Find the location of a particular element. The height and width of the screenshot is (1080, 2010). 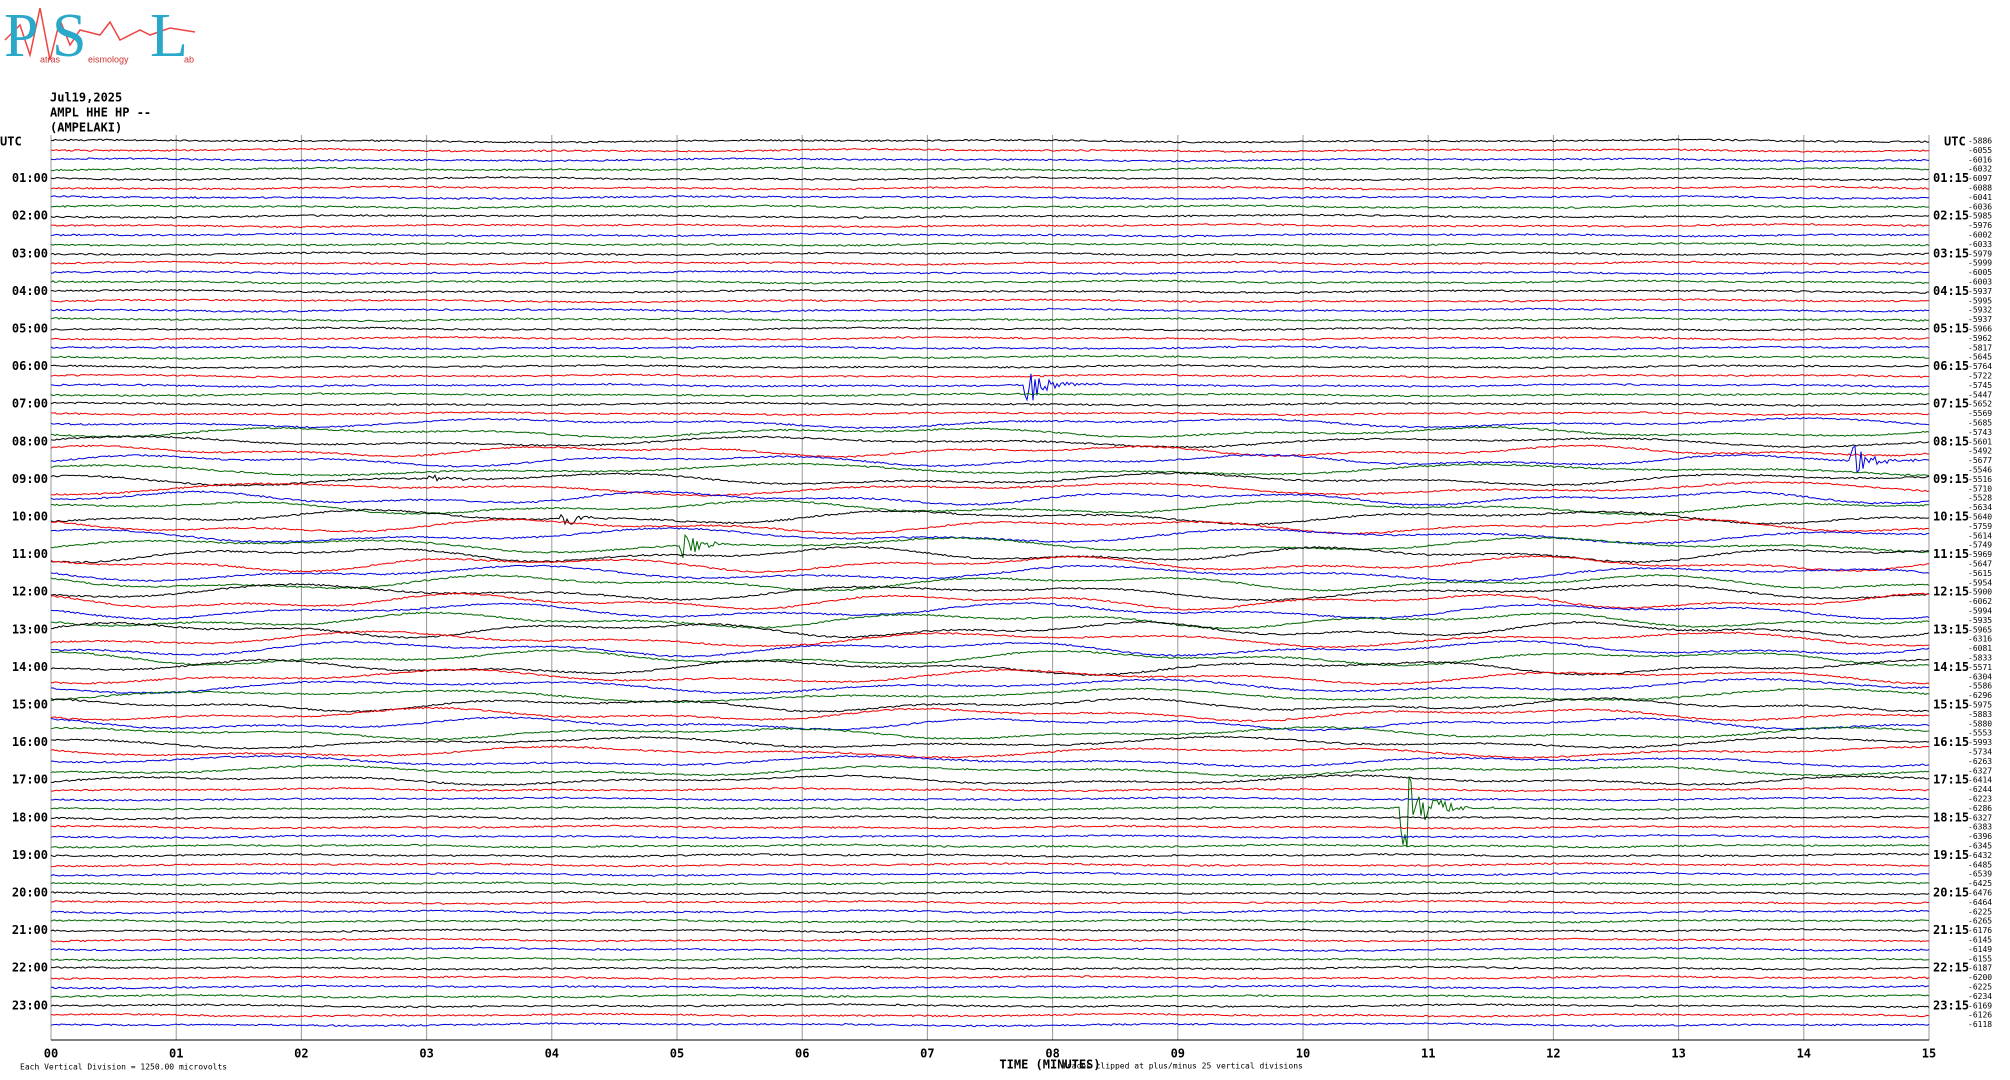

trace-offset: -5817 is located at coordinates (1980, 347).